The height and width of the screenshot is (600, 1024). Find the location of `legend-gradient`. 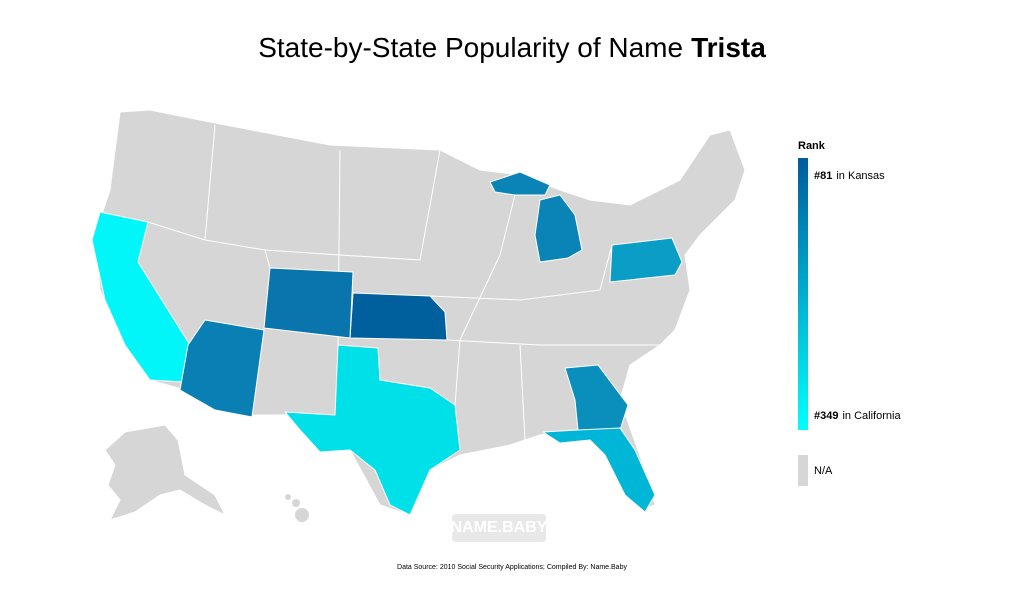

legend-gradient is located at coordinates (803, 294).